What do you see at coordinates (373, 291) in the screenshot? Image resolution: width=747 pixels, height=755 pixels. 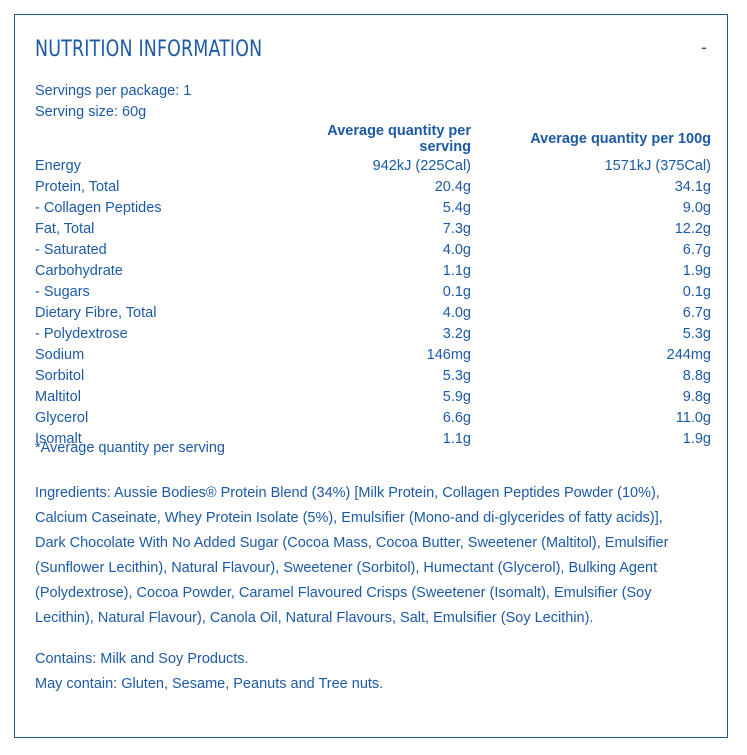 I see `table-row: - Sugars 0.1g 0.1g` at bounding box center [373, 291].